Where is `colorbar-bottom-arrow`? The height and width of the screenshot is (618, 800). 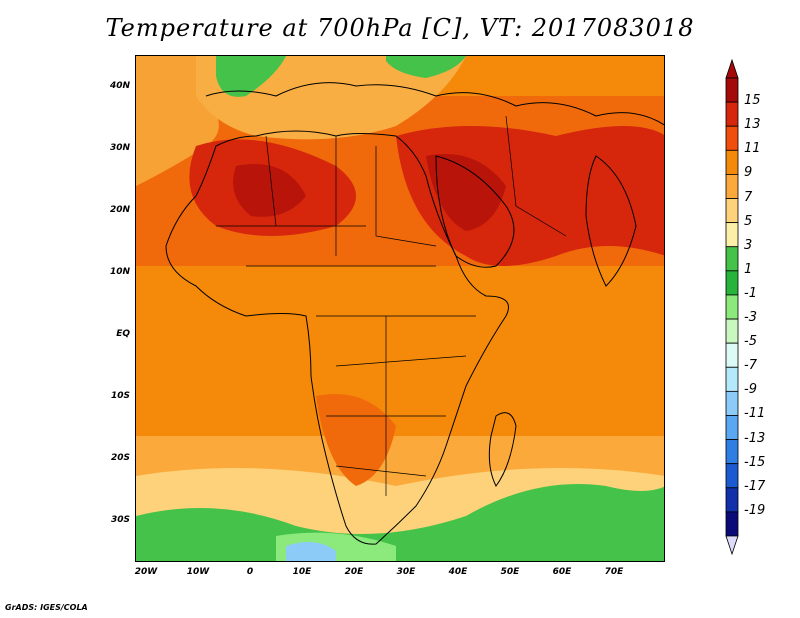 colorbar-bottom-arrow is located at coordinates (732, 545).